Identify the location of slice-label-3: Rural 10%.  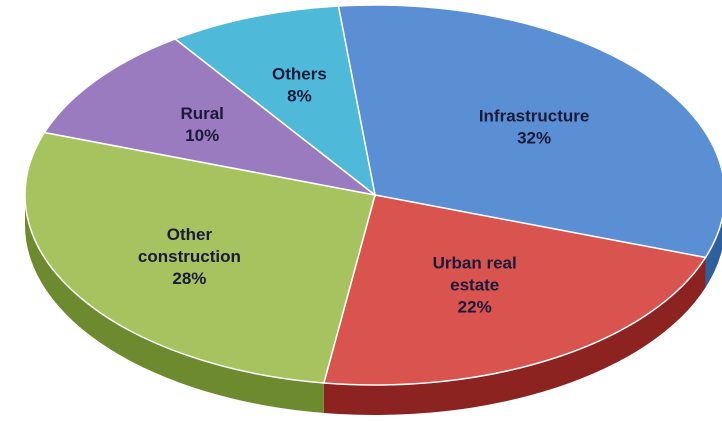
(201, 124).